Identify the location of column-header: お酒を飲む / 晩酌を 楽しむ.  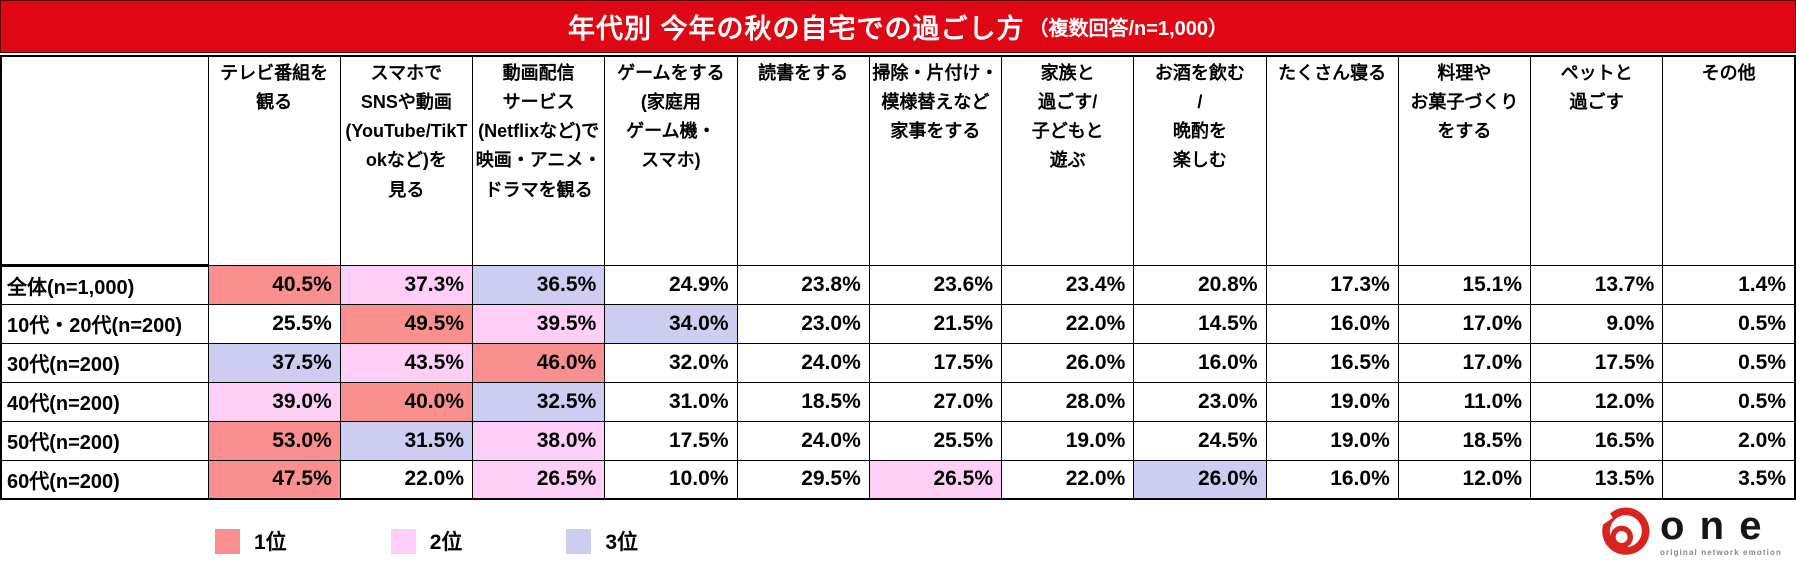
(1200, 160).